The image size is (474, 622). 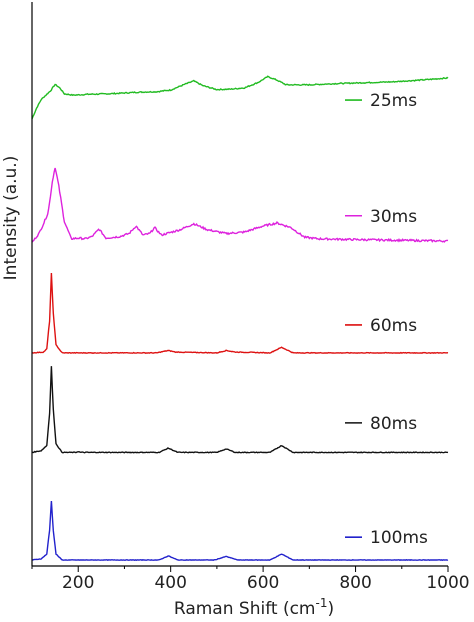 I want to click on series-line-25ms, so click(x=240, y=97).